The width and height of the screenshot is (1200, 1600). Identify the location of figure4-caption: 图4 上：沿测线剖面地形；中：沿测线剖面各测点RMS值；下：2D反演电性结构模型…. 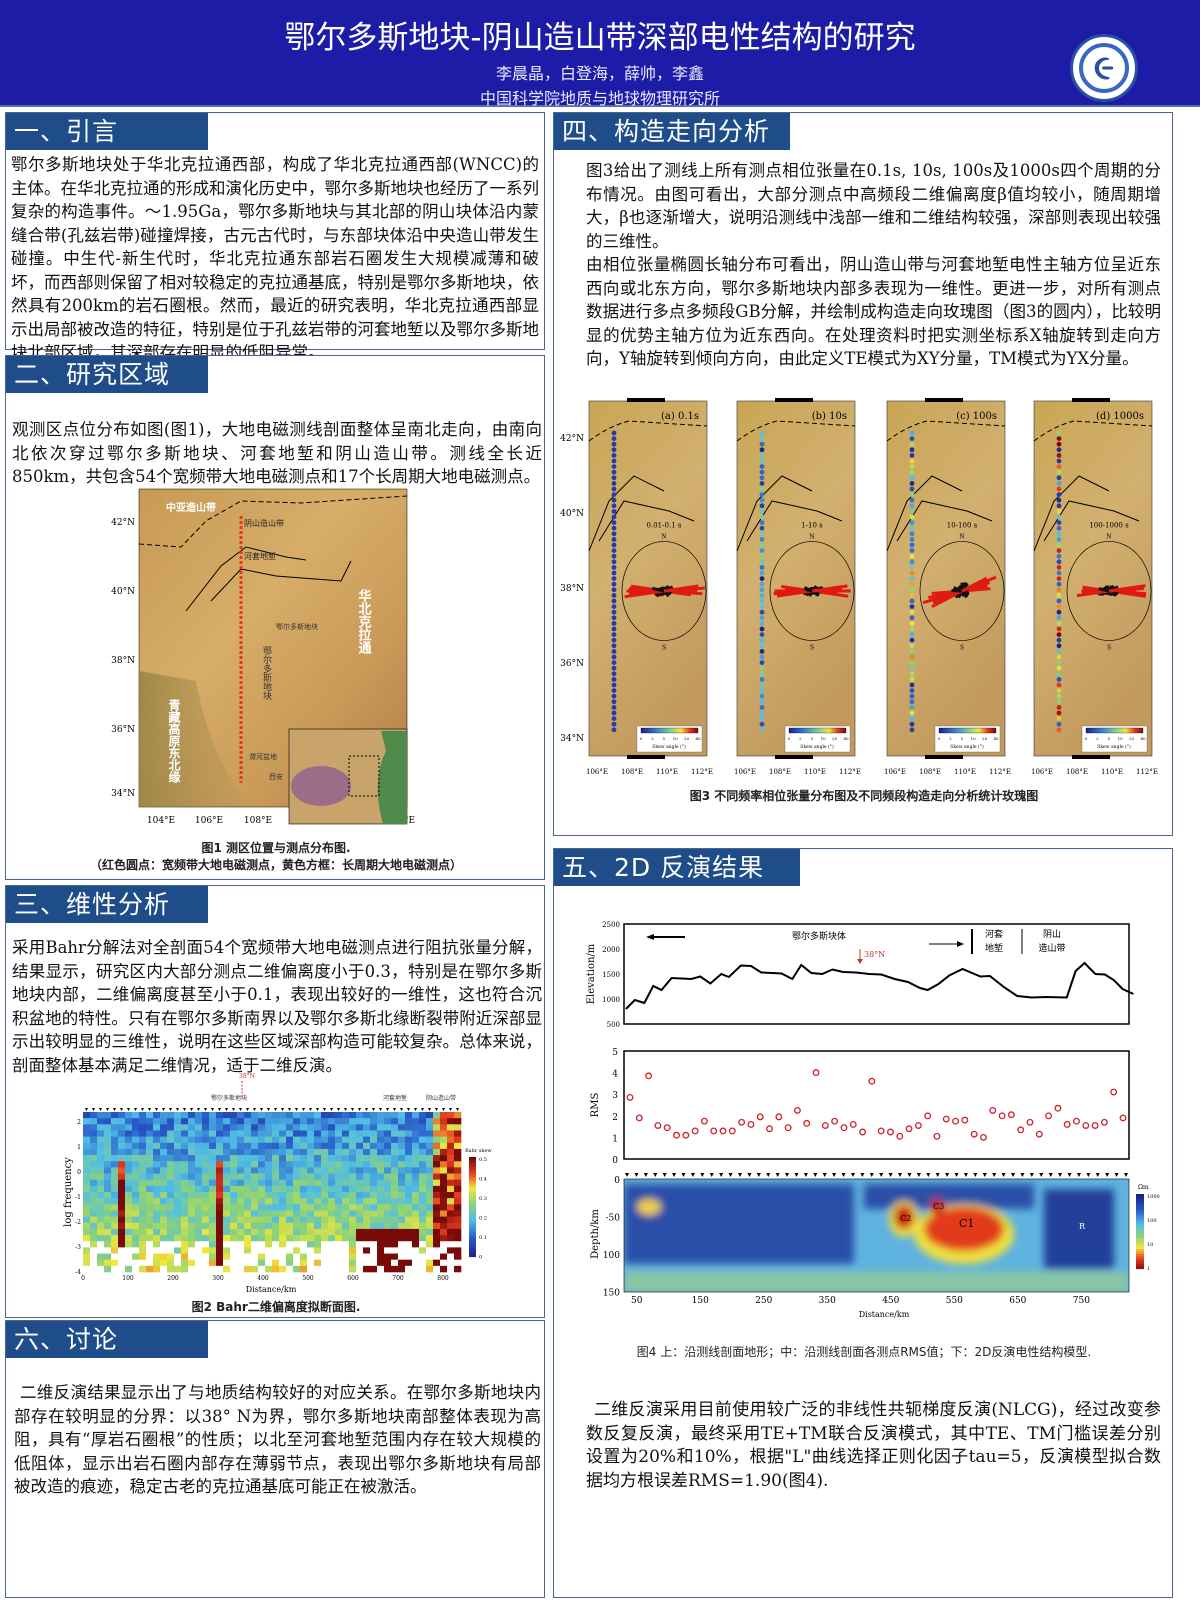
(864, 1352).